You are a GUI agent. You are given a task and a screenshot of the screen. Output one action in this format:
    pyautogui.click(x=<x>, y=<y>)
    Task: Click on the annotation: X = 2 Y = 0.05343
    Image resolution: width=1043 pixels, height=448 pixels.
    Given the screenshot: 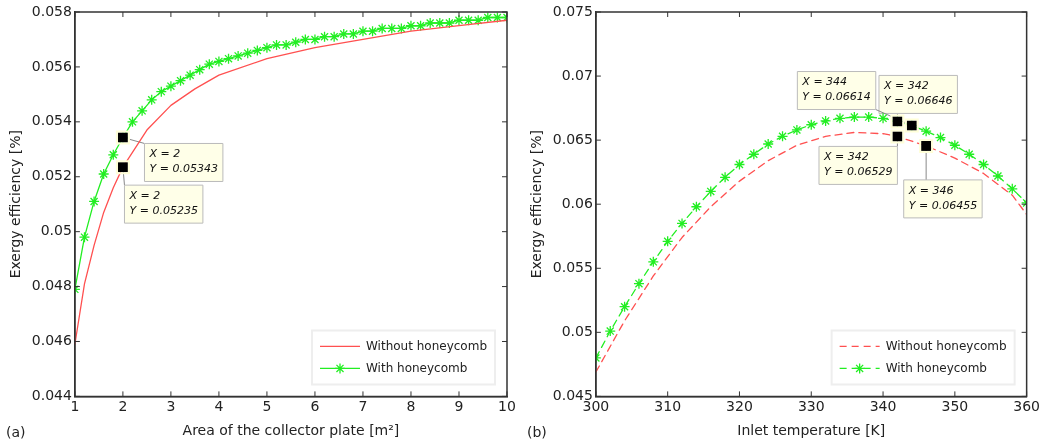 What is the action you would take?
    pyautogui.click(x=183, y=161)
    